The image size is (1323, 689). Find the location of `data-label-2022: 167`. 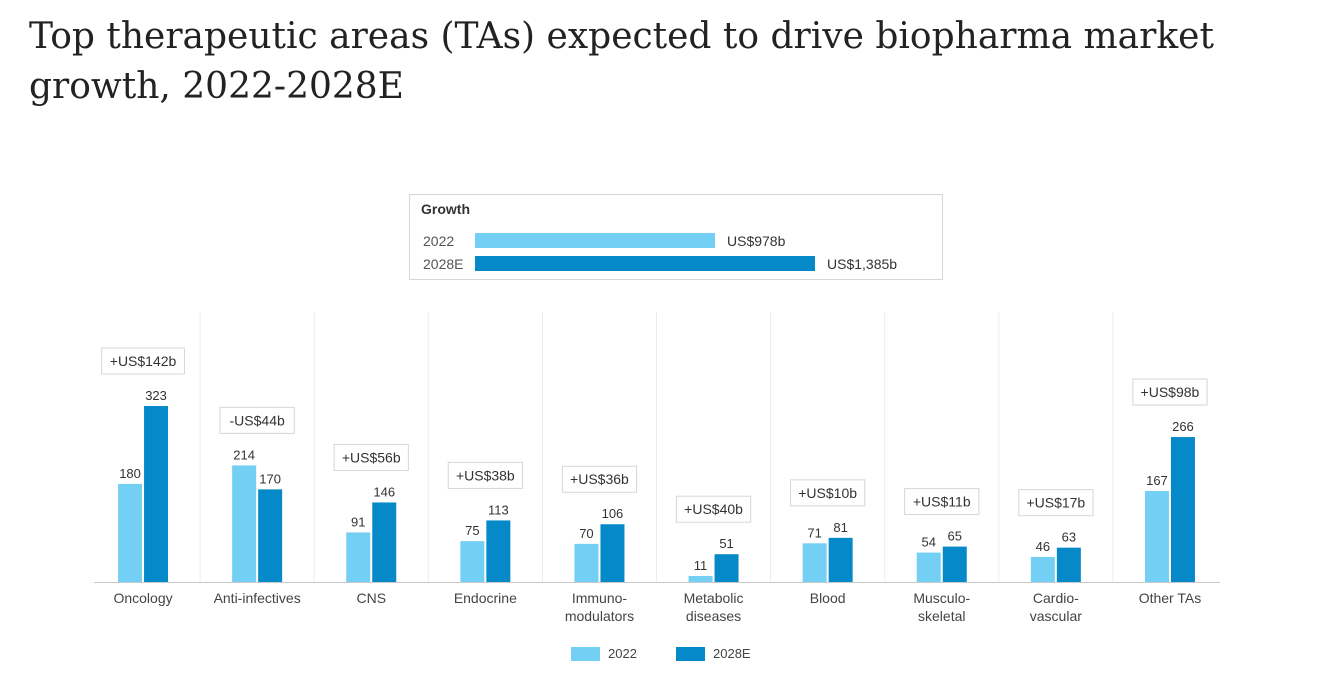

data-label-2022: 167 is located at coordinates (1157, 480).